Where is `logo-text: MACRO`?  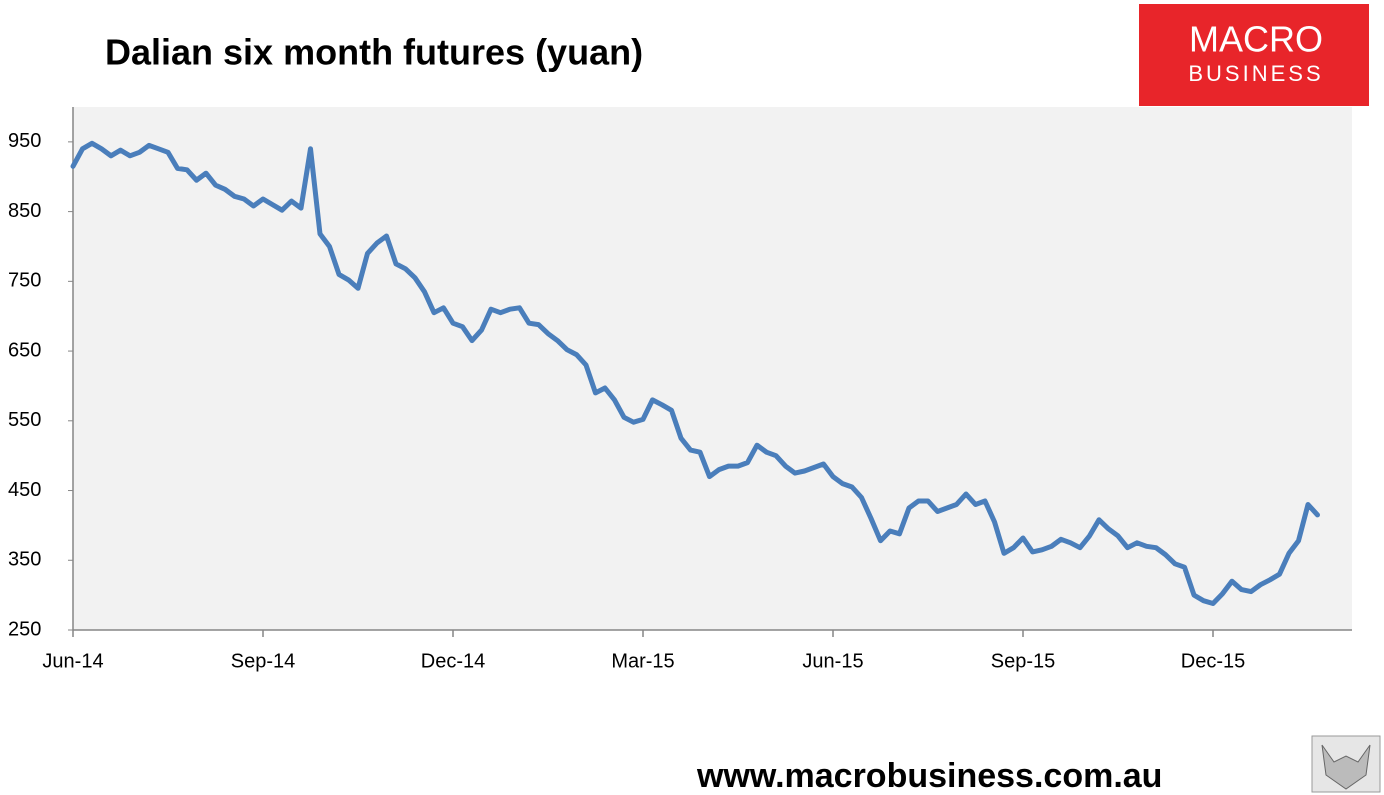
logo-text: MACRO is located at coordinates (1256, 39).